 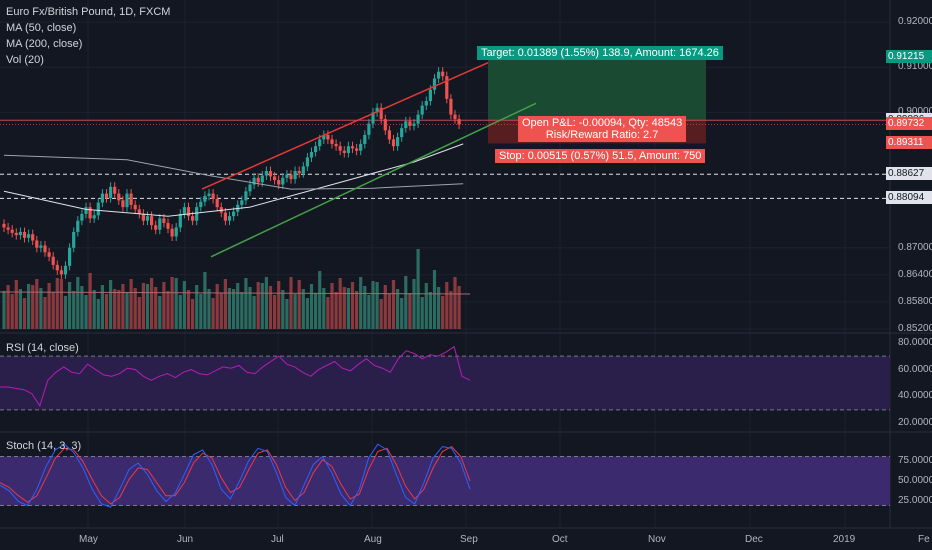 What do you see at coordinates (909, 124) in the screenshot?
I see `price-badge: 0.89732` at bounding box center [909, 124].